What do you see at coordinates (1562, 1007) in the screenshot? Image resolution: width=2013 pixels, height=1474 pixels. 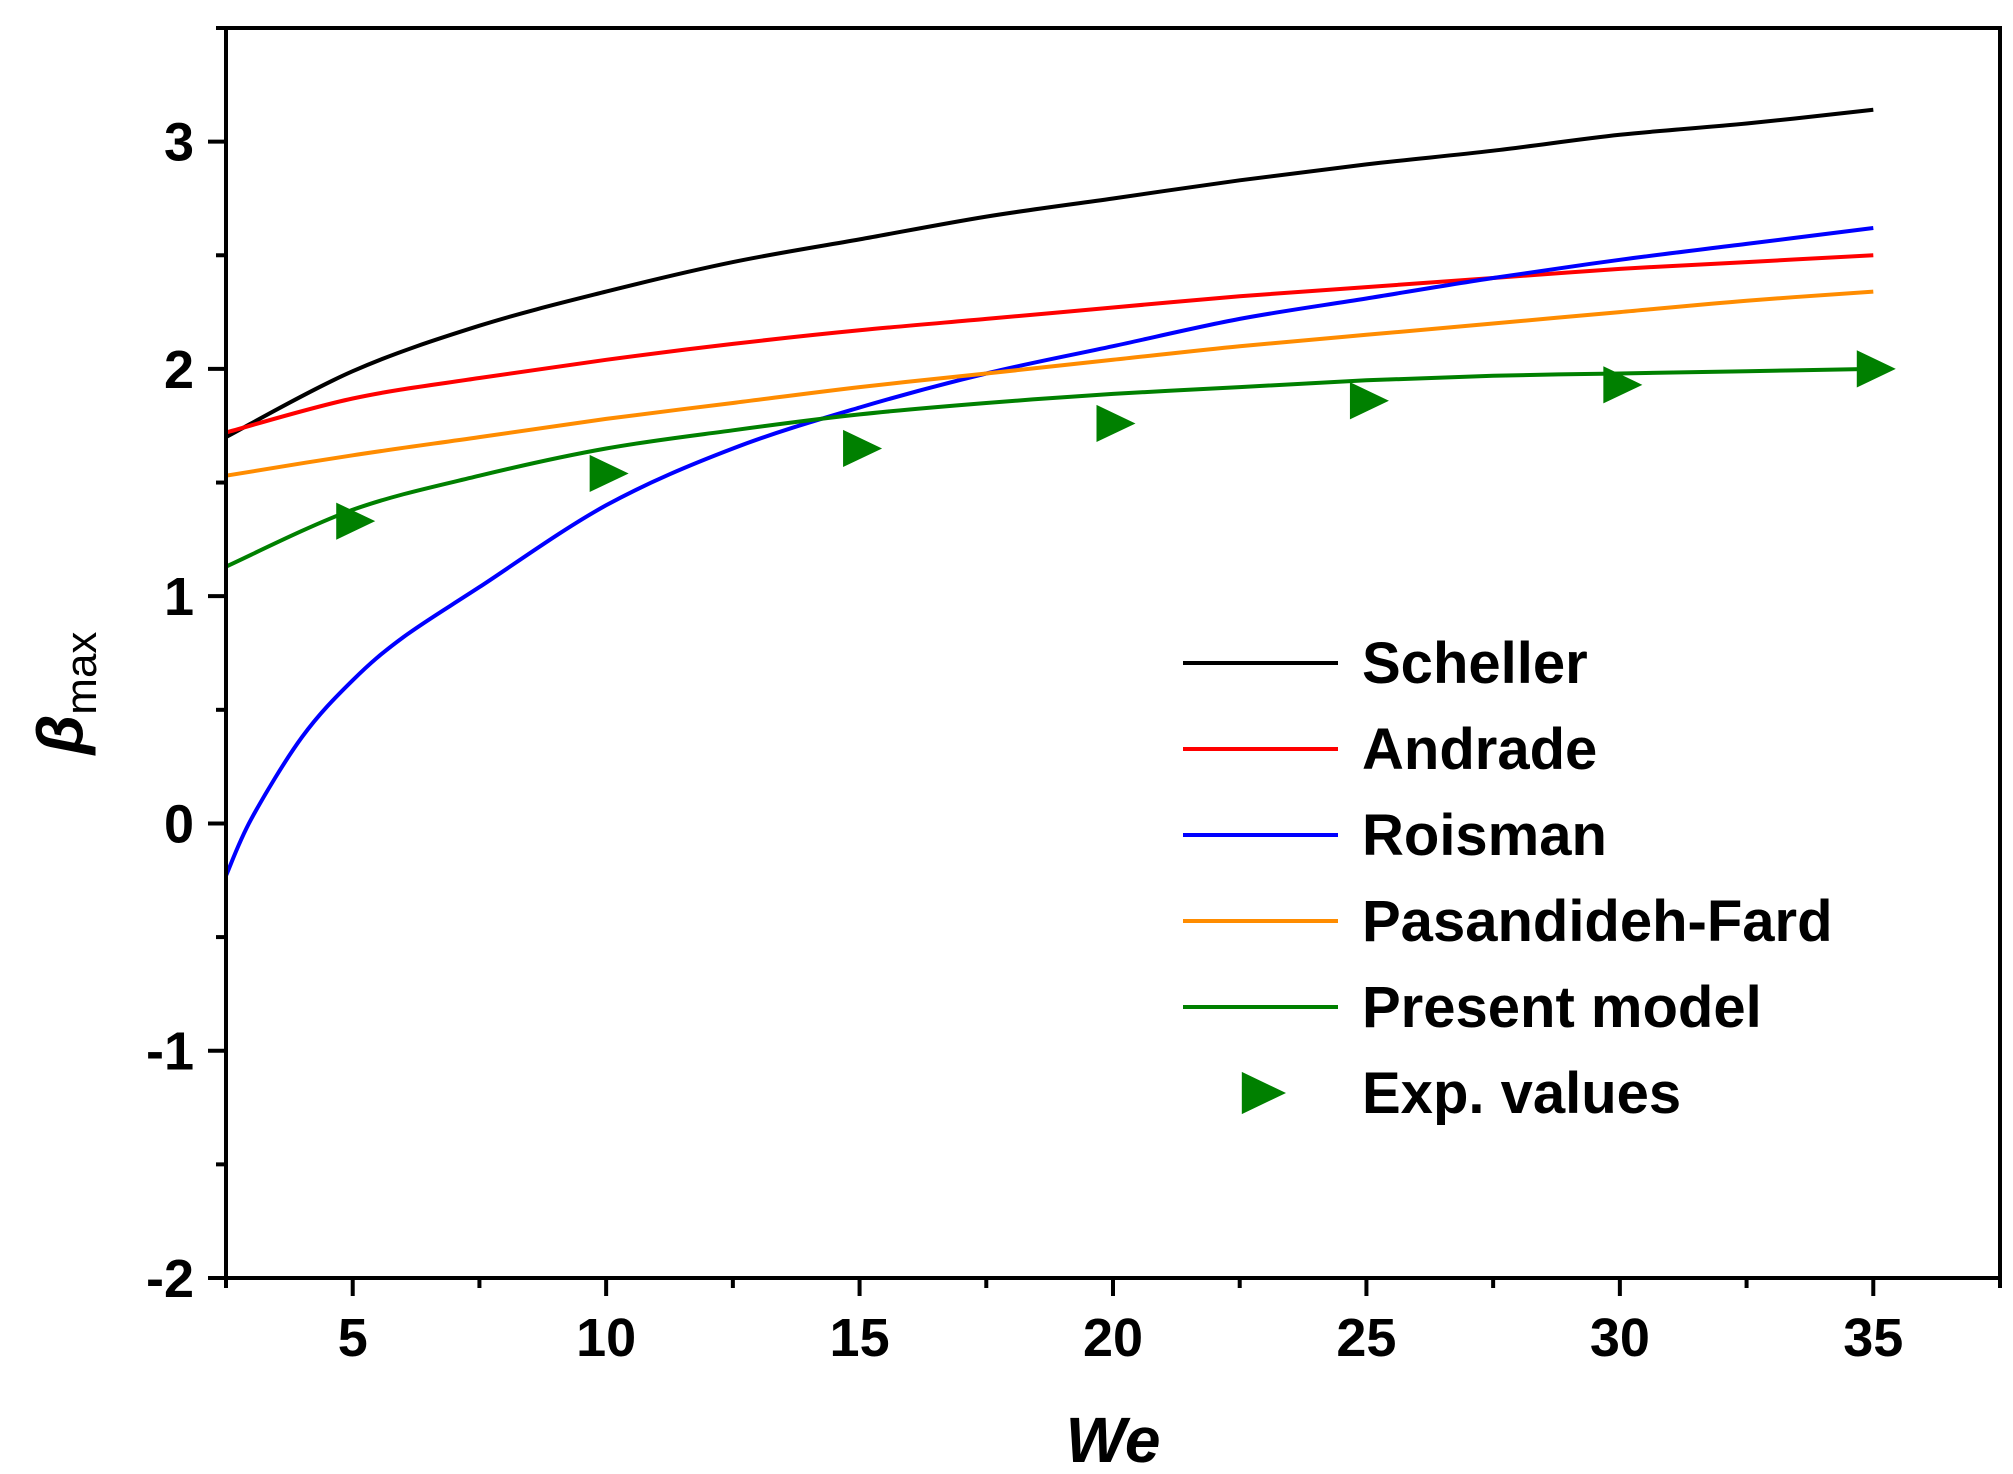 I see `legend-label: Present model` at bounding box center [1562, 1007].